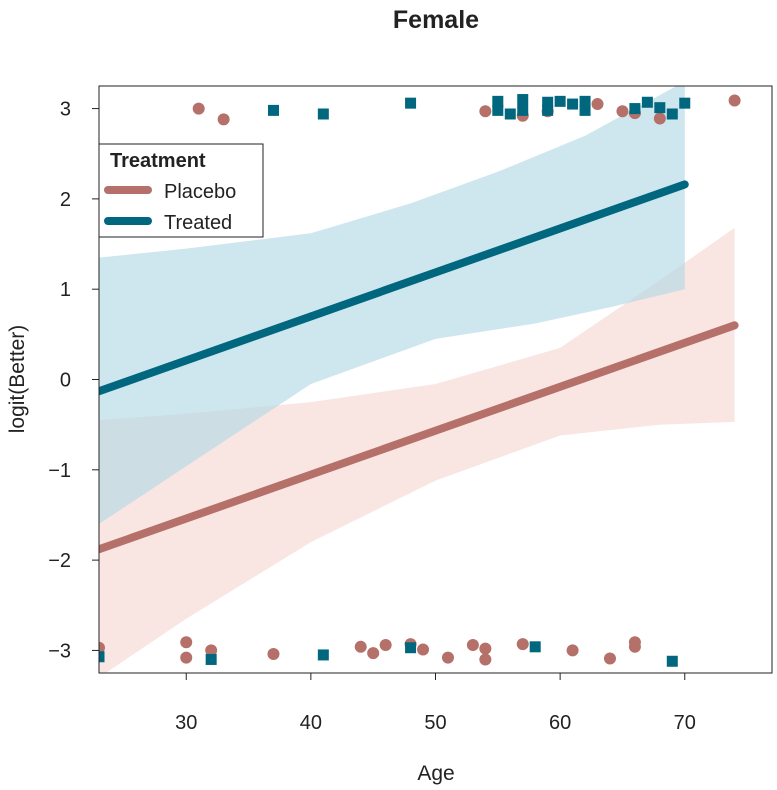 Image resolution: width=777 pixels, height=790 pixels. What do you see at coordinates (65, 200) in the screenshot?
I see `y-tick-label: 2` at bounding box center [65, 200].